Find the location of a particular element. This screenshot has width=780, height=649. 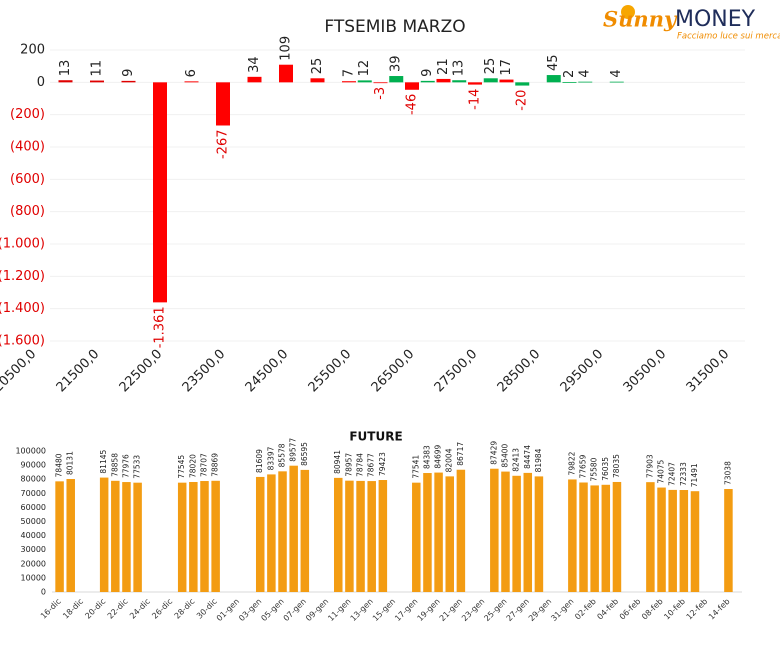

value-label: 80131 is located at coordinates (70, 463).